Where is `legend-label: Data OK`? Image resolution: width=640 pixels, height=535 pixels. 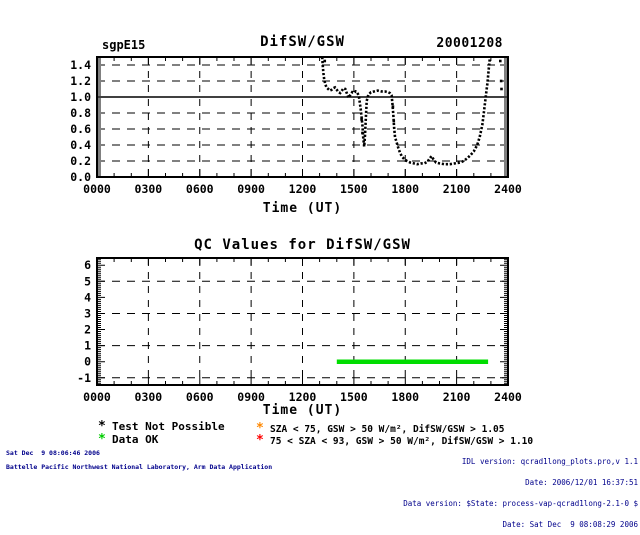
legend-label: Data OK is located at coordinates (135, 439).